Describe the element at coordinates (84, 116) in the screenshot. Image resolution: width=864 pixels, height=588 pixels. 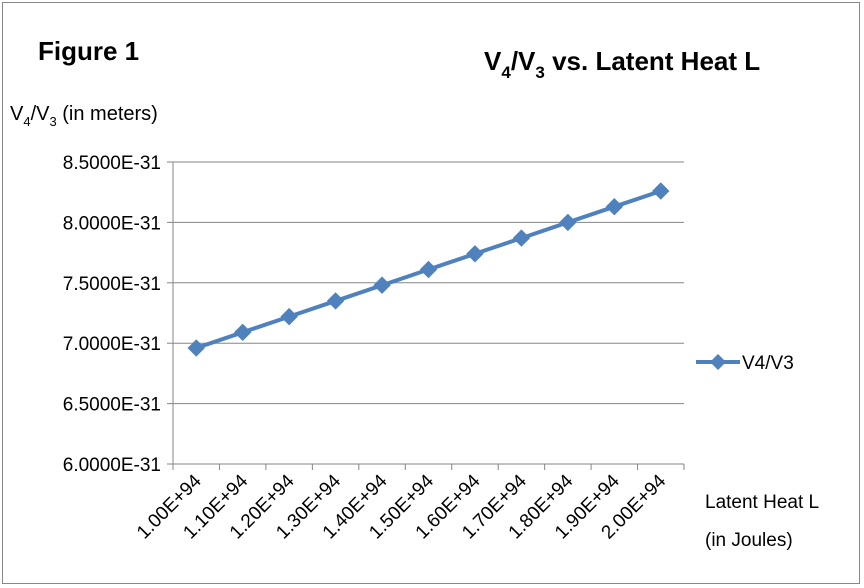
I see `y-axis-label: V4/V3 (in meters)` at that location.